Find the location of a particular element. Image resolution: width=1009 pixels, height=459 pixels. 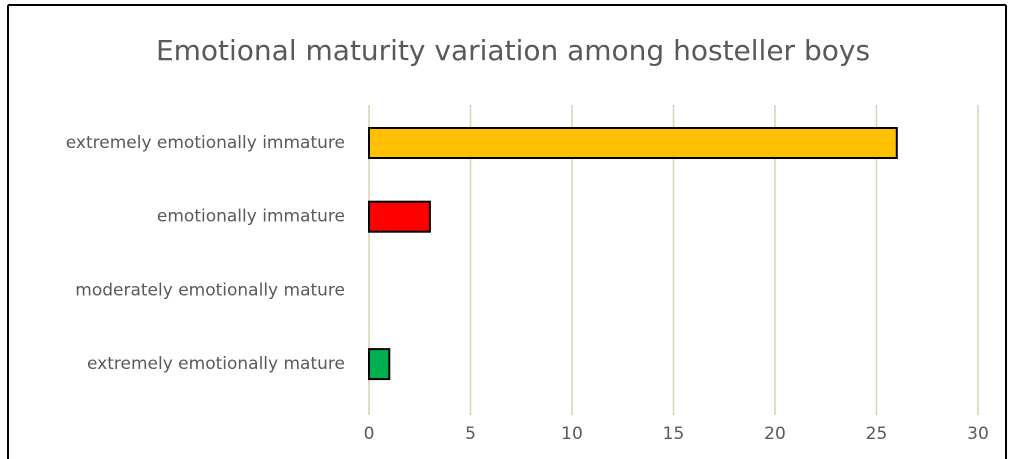

x-tick-label: 10 is located at coordinates (572, 434).